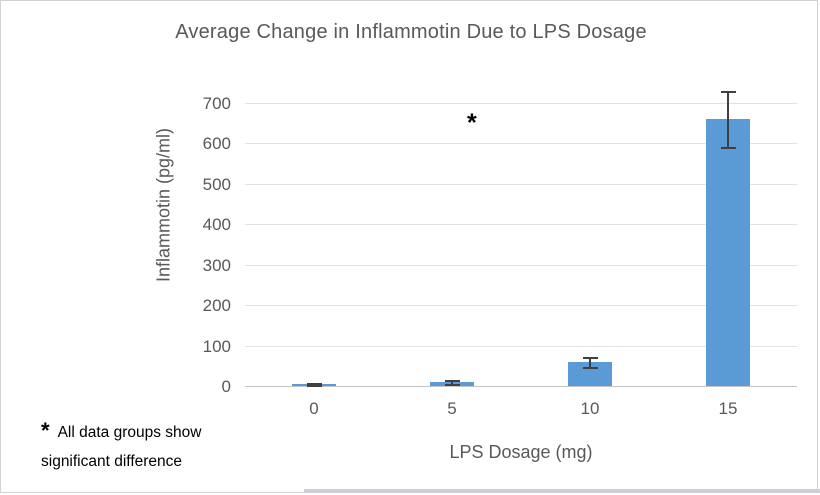 The width and height of the screenshot is (820, 495). Describe the element at coordinates (562, 491) in the screenshot. I see `bottom-edge-strip` at that location.